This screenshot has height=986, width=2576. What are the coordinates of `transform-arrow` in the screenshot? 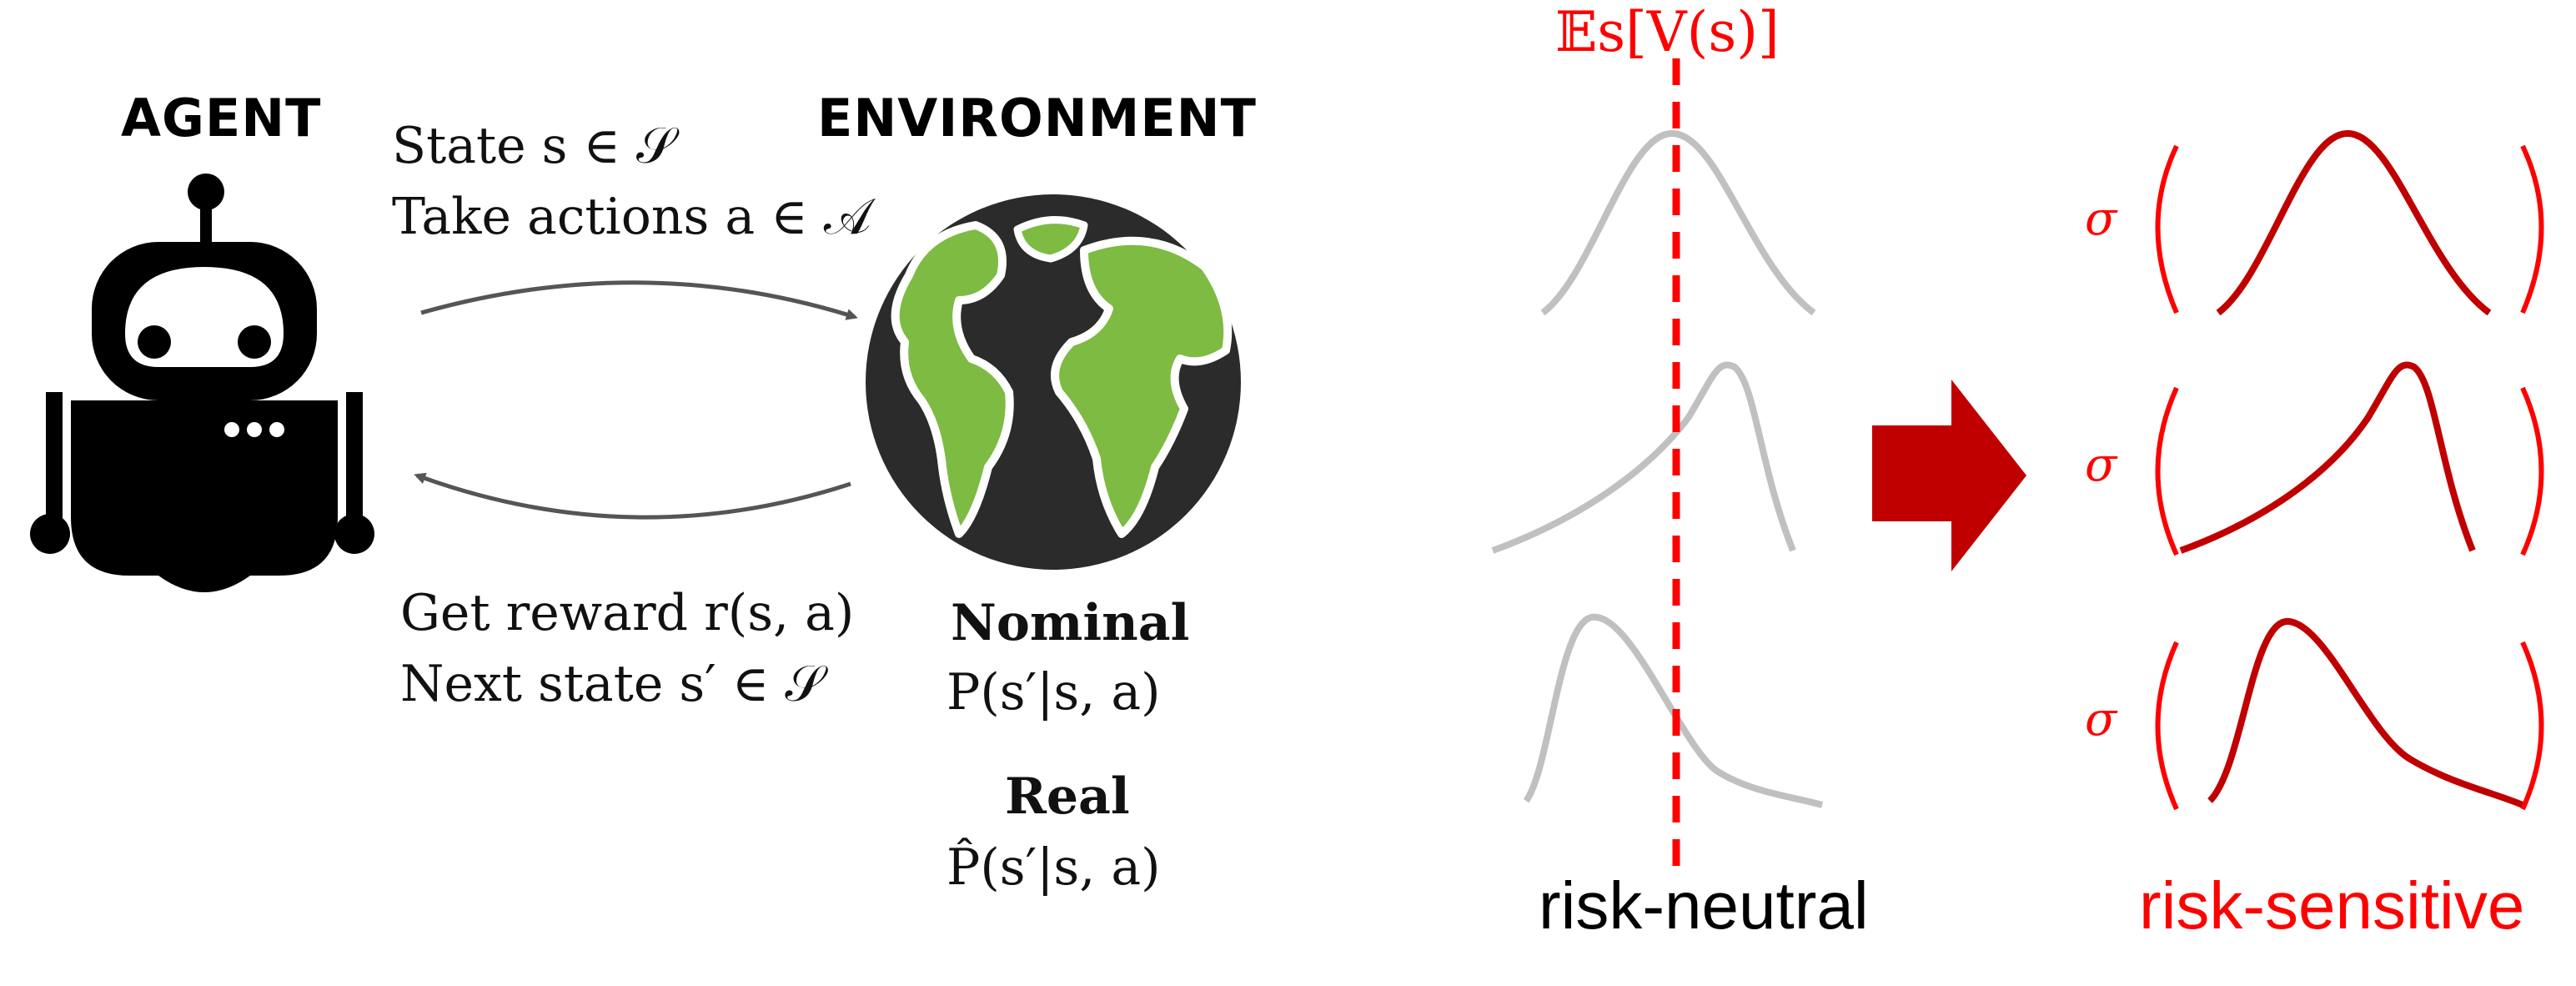 It's located at (1949, 475).